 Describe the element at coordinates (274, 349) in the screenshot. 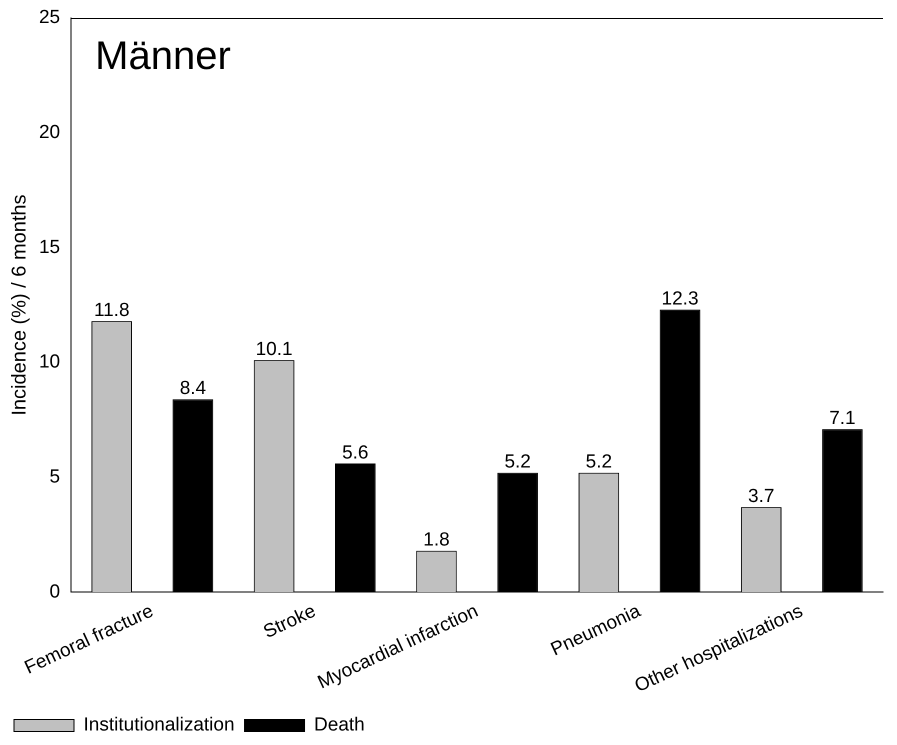

I see `data-label: 10.1` at that location.